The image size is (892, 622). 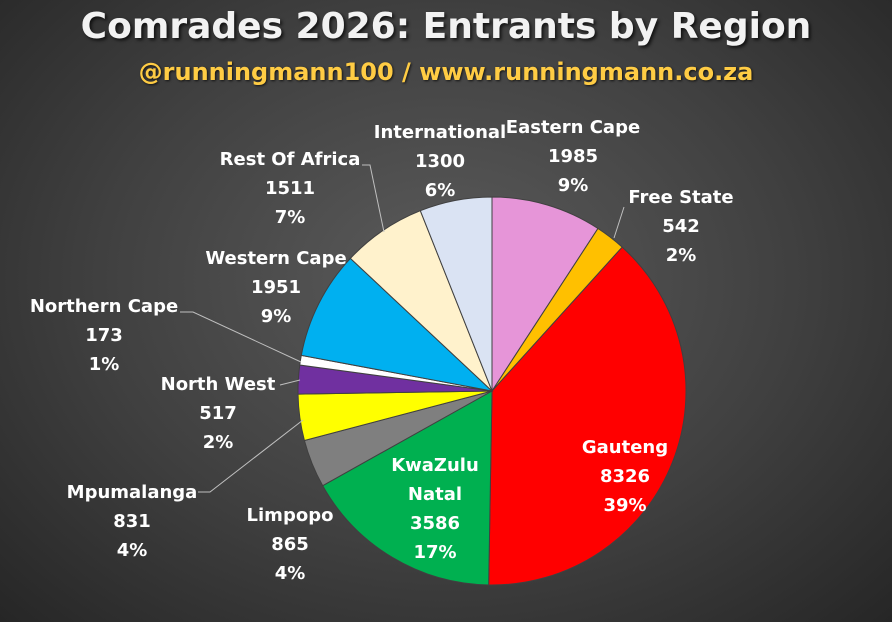 I want to click on data-label-eastern-cape: Eastern Cape 1985 9%, so click(x=573, y=156).